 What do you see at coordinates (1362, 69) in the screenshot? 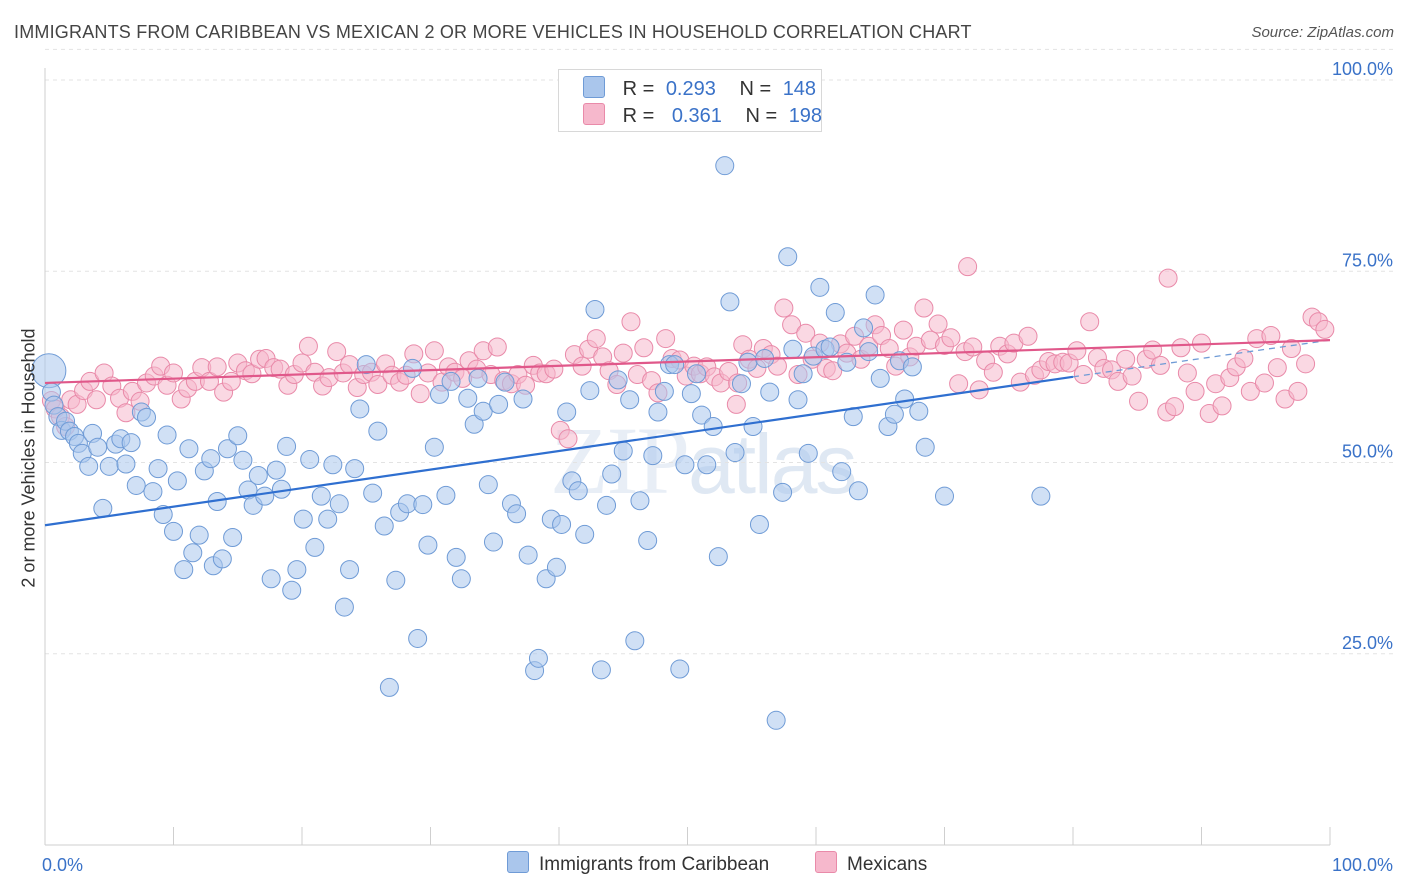
I see `y-tick-label: 100.0%` at bounding box center [1362, 69].